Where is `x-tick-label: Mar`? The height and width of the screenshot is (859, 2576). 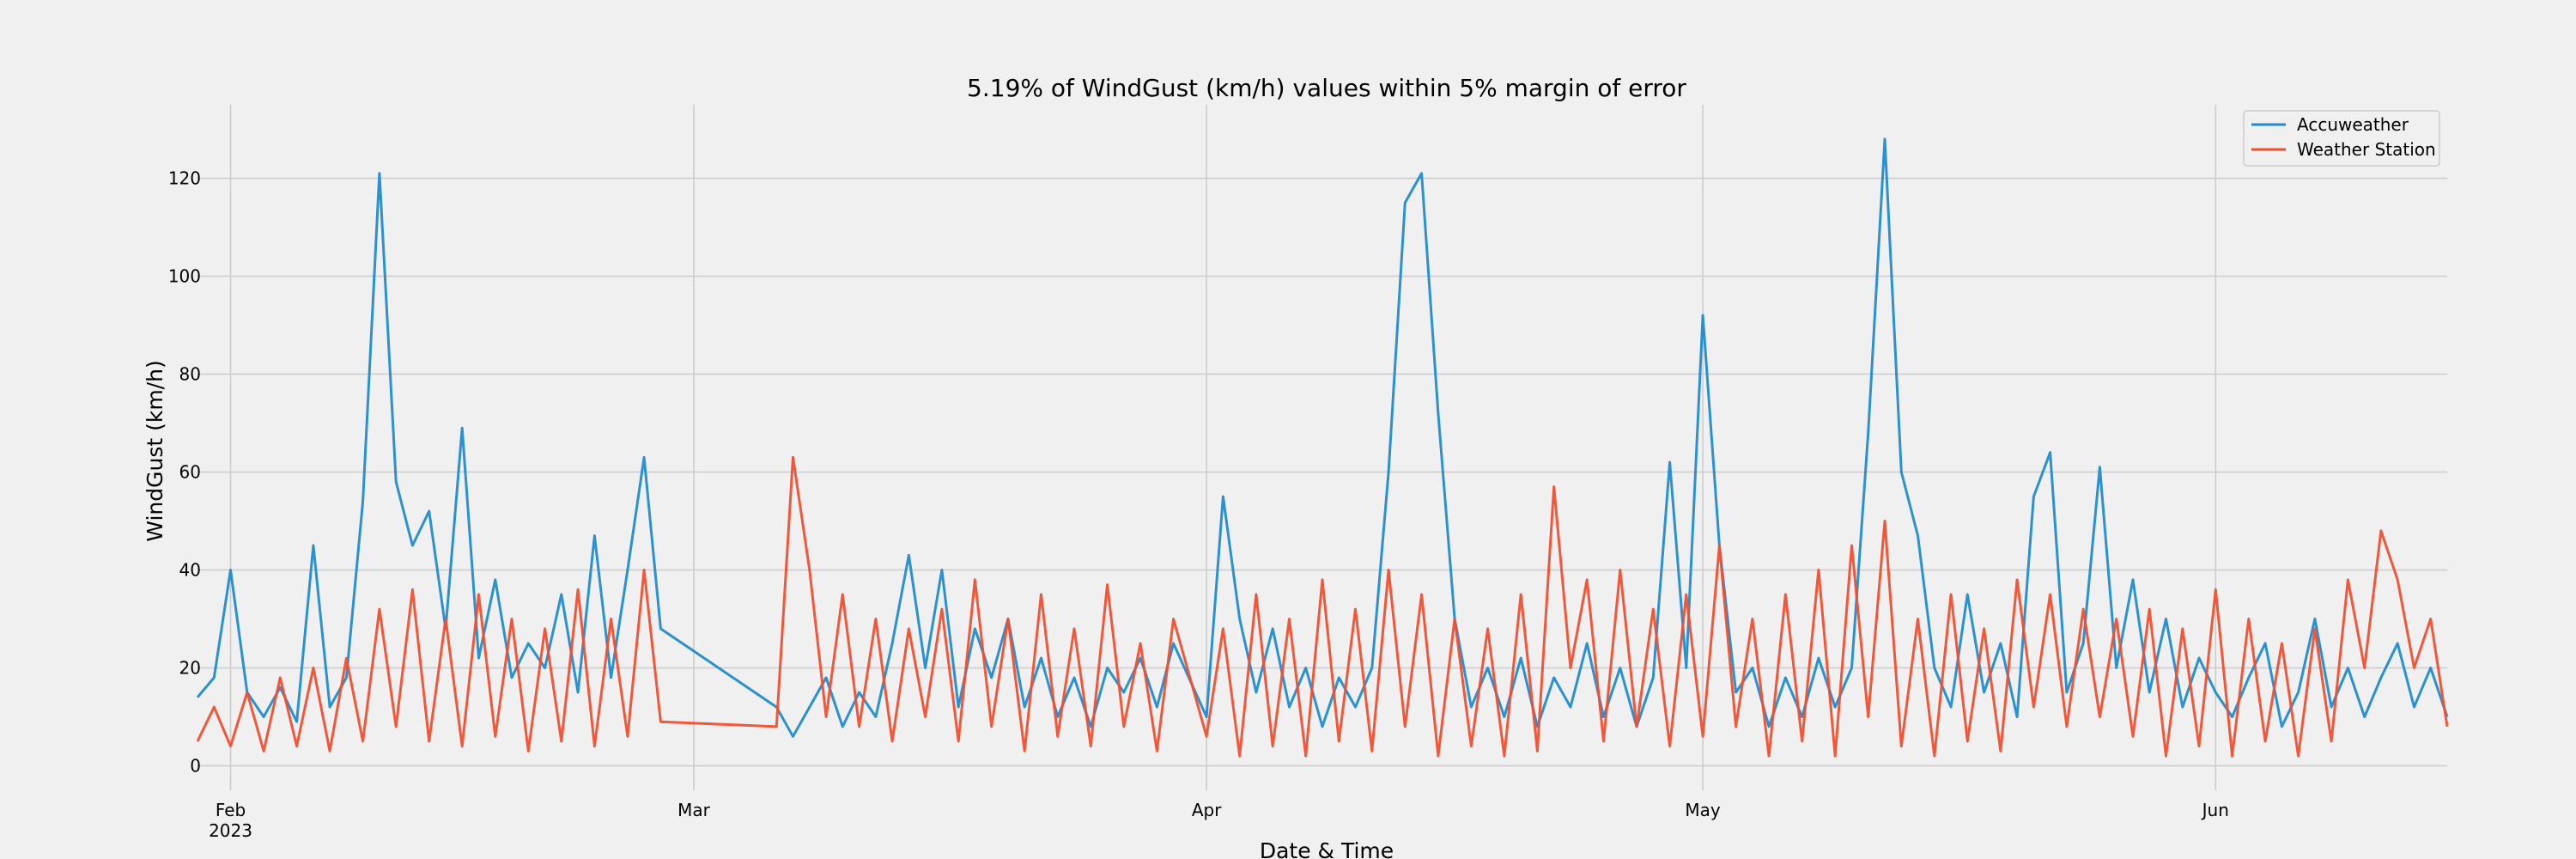
x-tick-label: Mar is located at coordinates (694, 810).